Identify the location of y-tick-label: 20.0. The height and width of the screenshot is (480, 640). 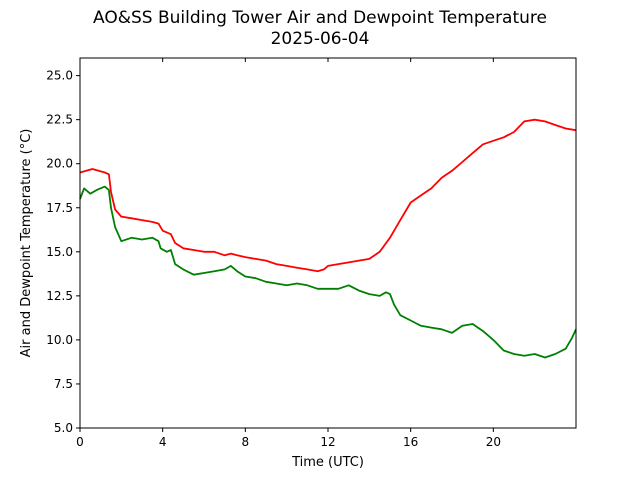
(59, 164).